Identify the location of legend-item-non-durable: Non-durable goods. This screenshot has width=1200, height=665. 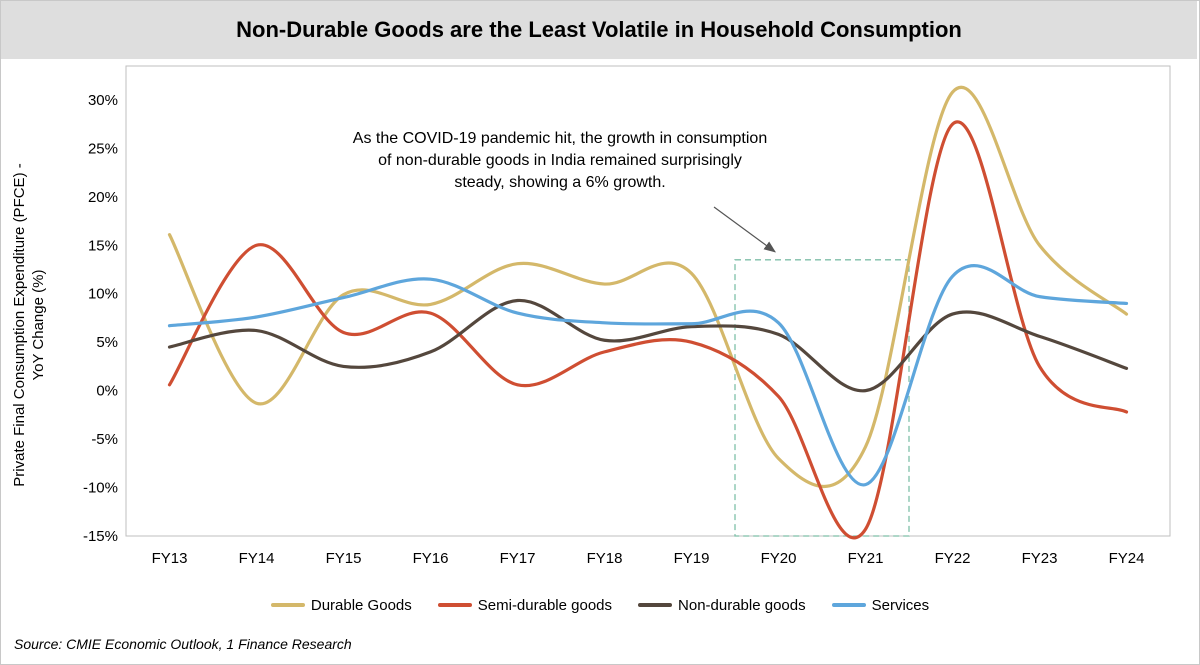
(722, 605).